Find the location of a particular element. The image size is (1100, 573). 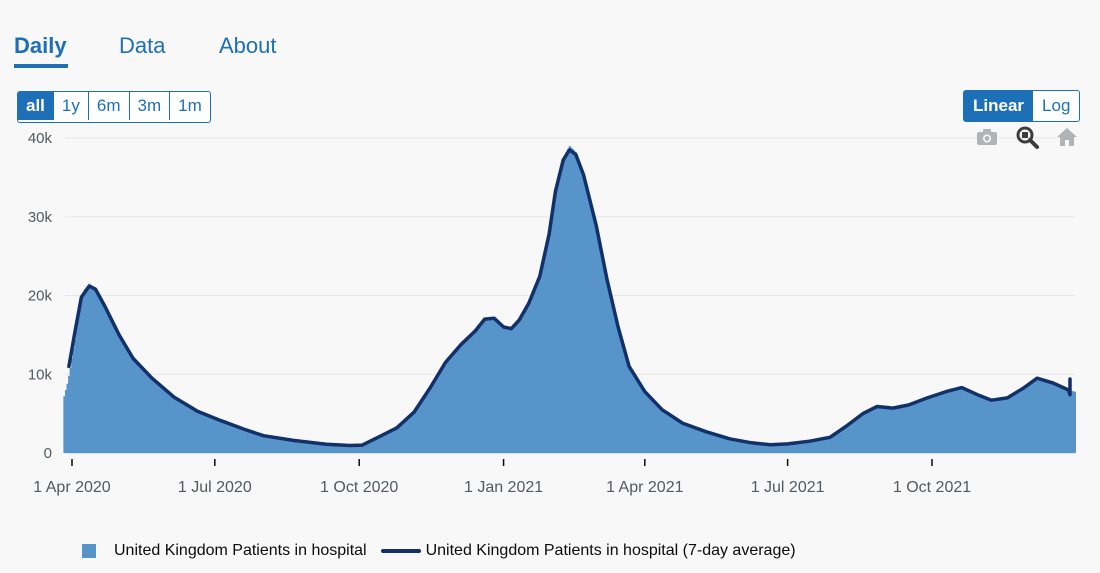

range-button-3m: 3m is located at coordinates (150, 106).